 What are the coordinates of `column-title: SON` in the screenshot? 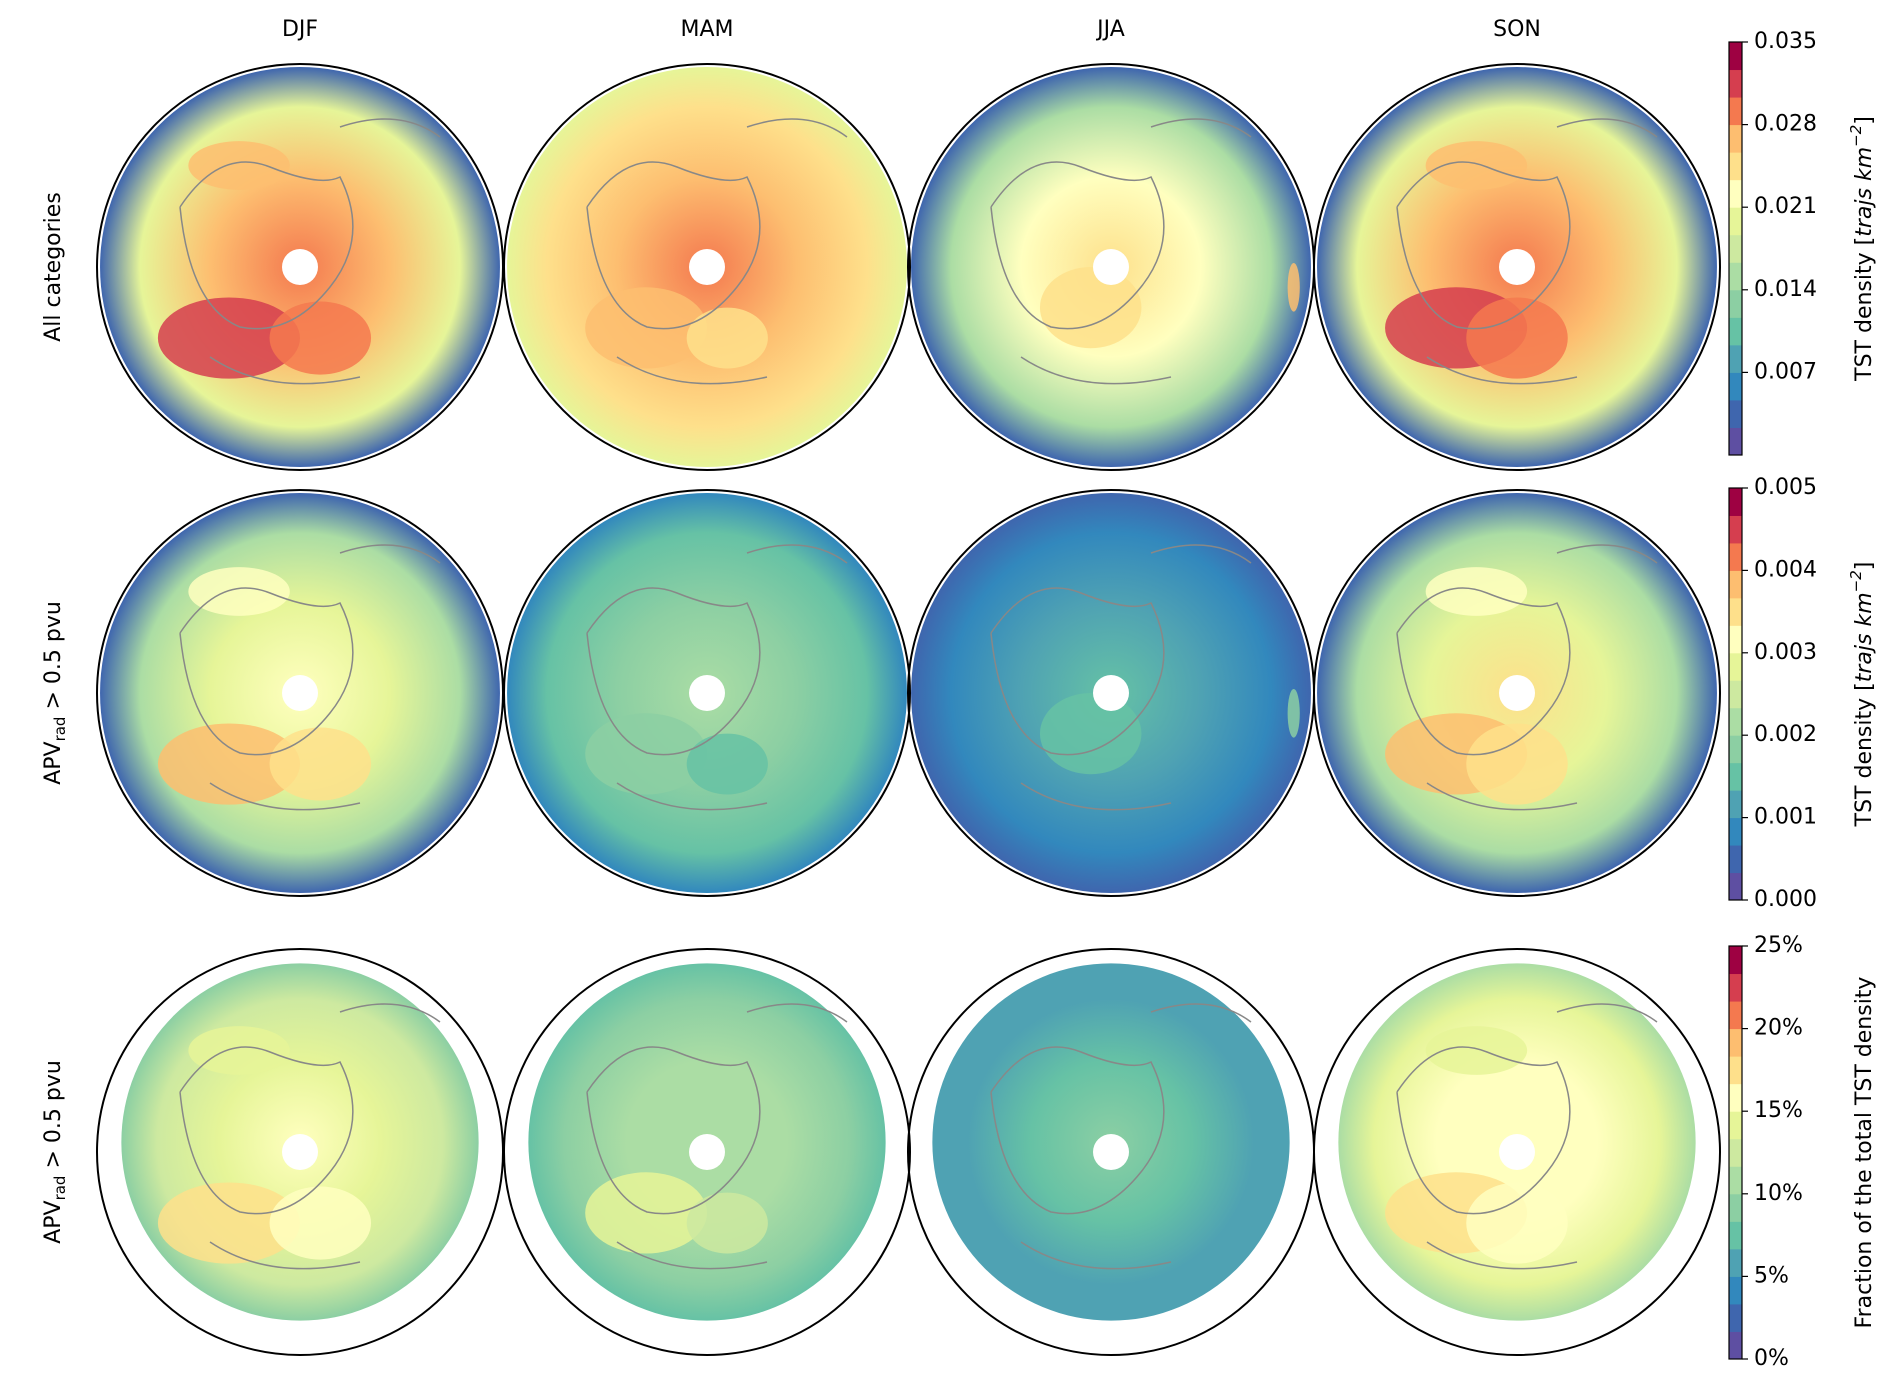 It's located at (1517, 29).